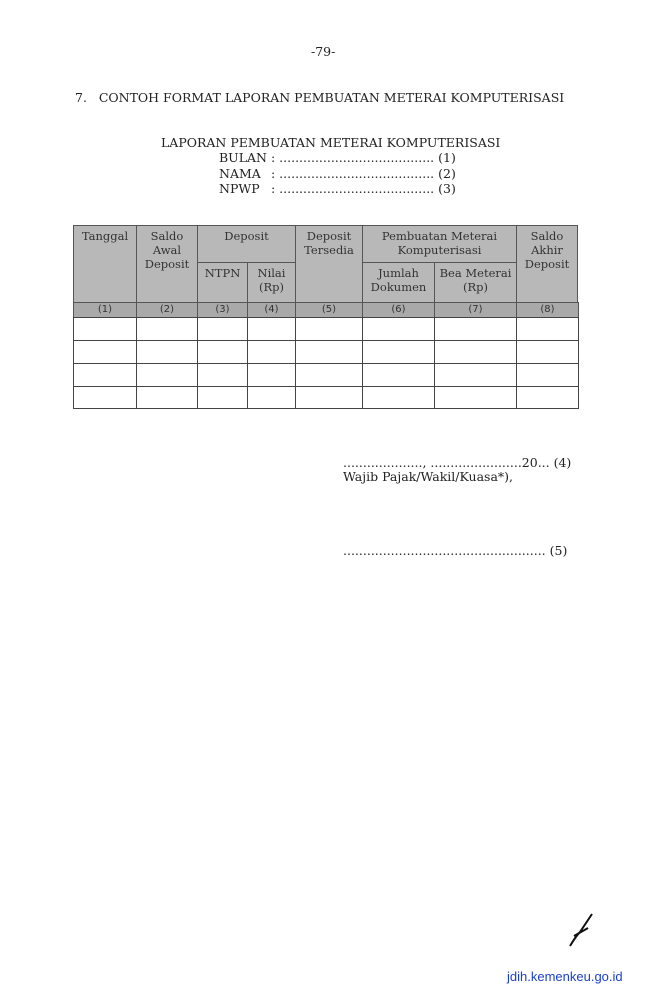  What do you see at coordinates (439, 244) in the screenshot?
I see `header-pembuatan: Pembuatan Meterai Komputerisasi` at bounding box center [439, 244].